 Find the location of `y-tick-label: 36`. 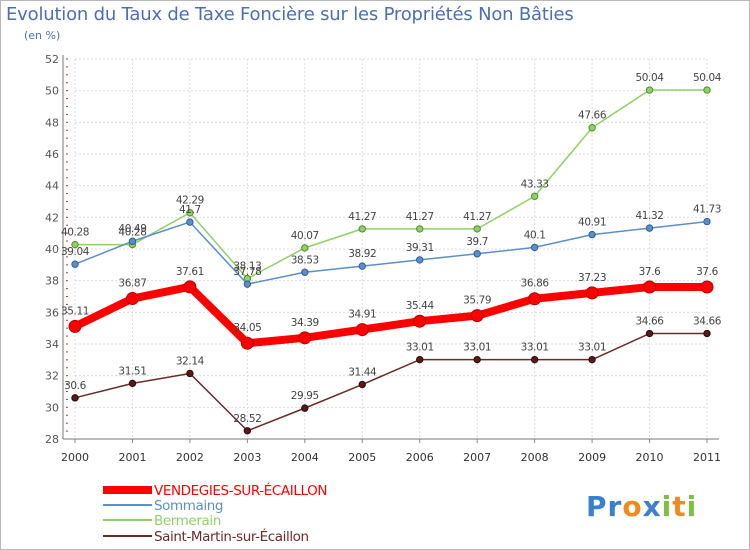

y-tick-label: 36 is located at coordinates (52, 312).